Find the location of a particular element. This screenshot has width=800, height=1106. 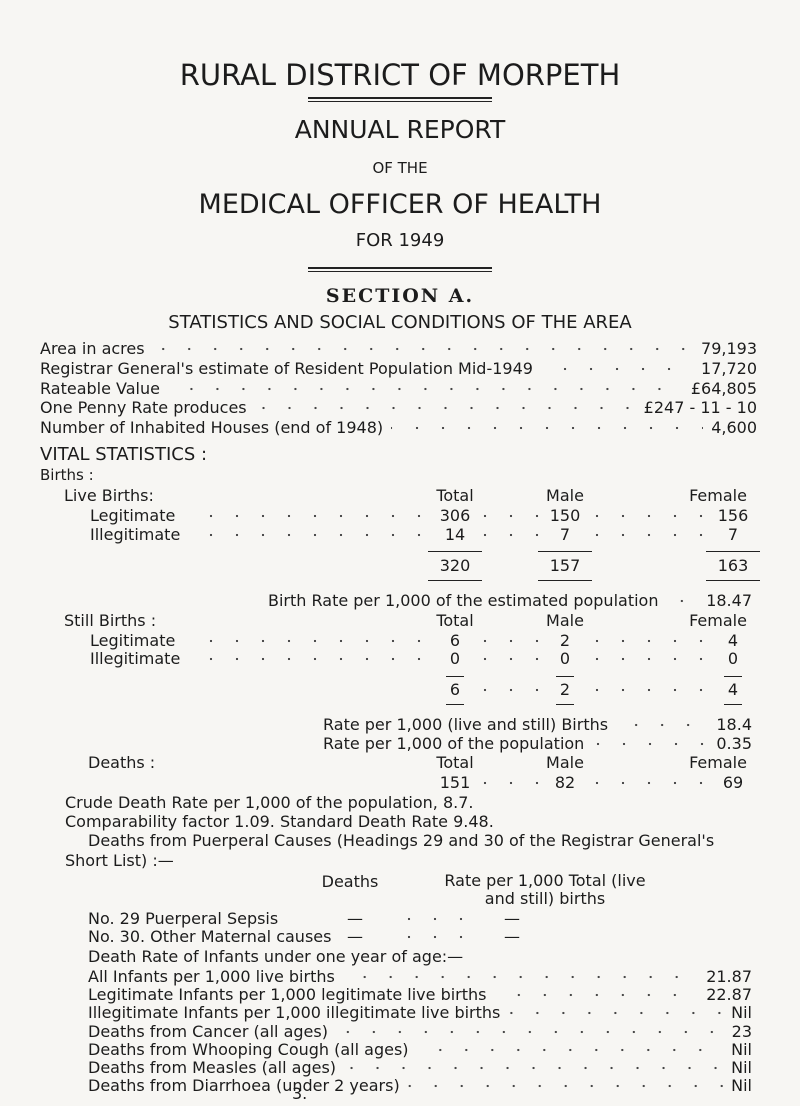

value: 23 is located at coordinates (741, 1031).